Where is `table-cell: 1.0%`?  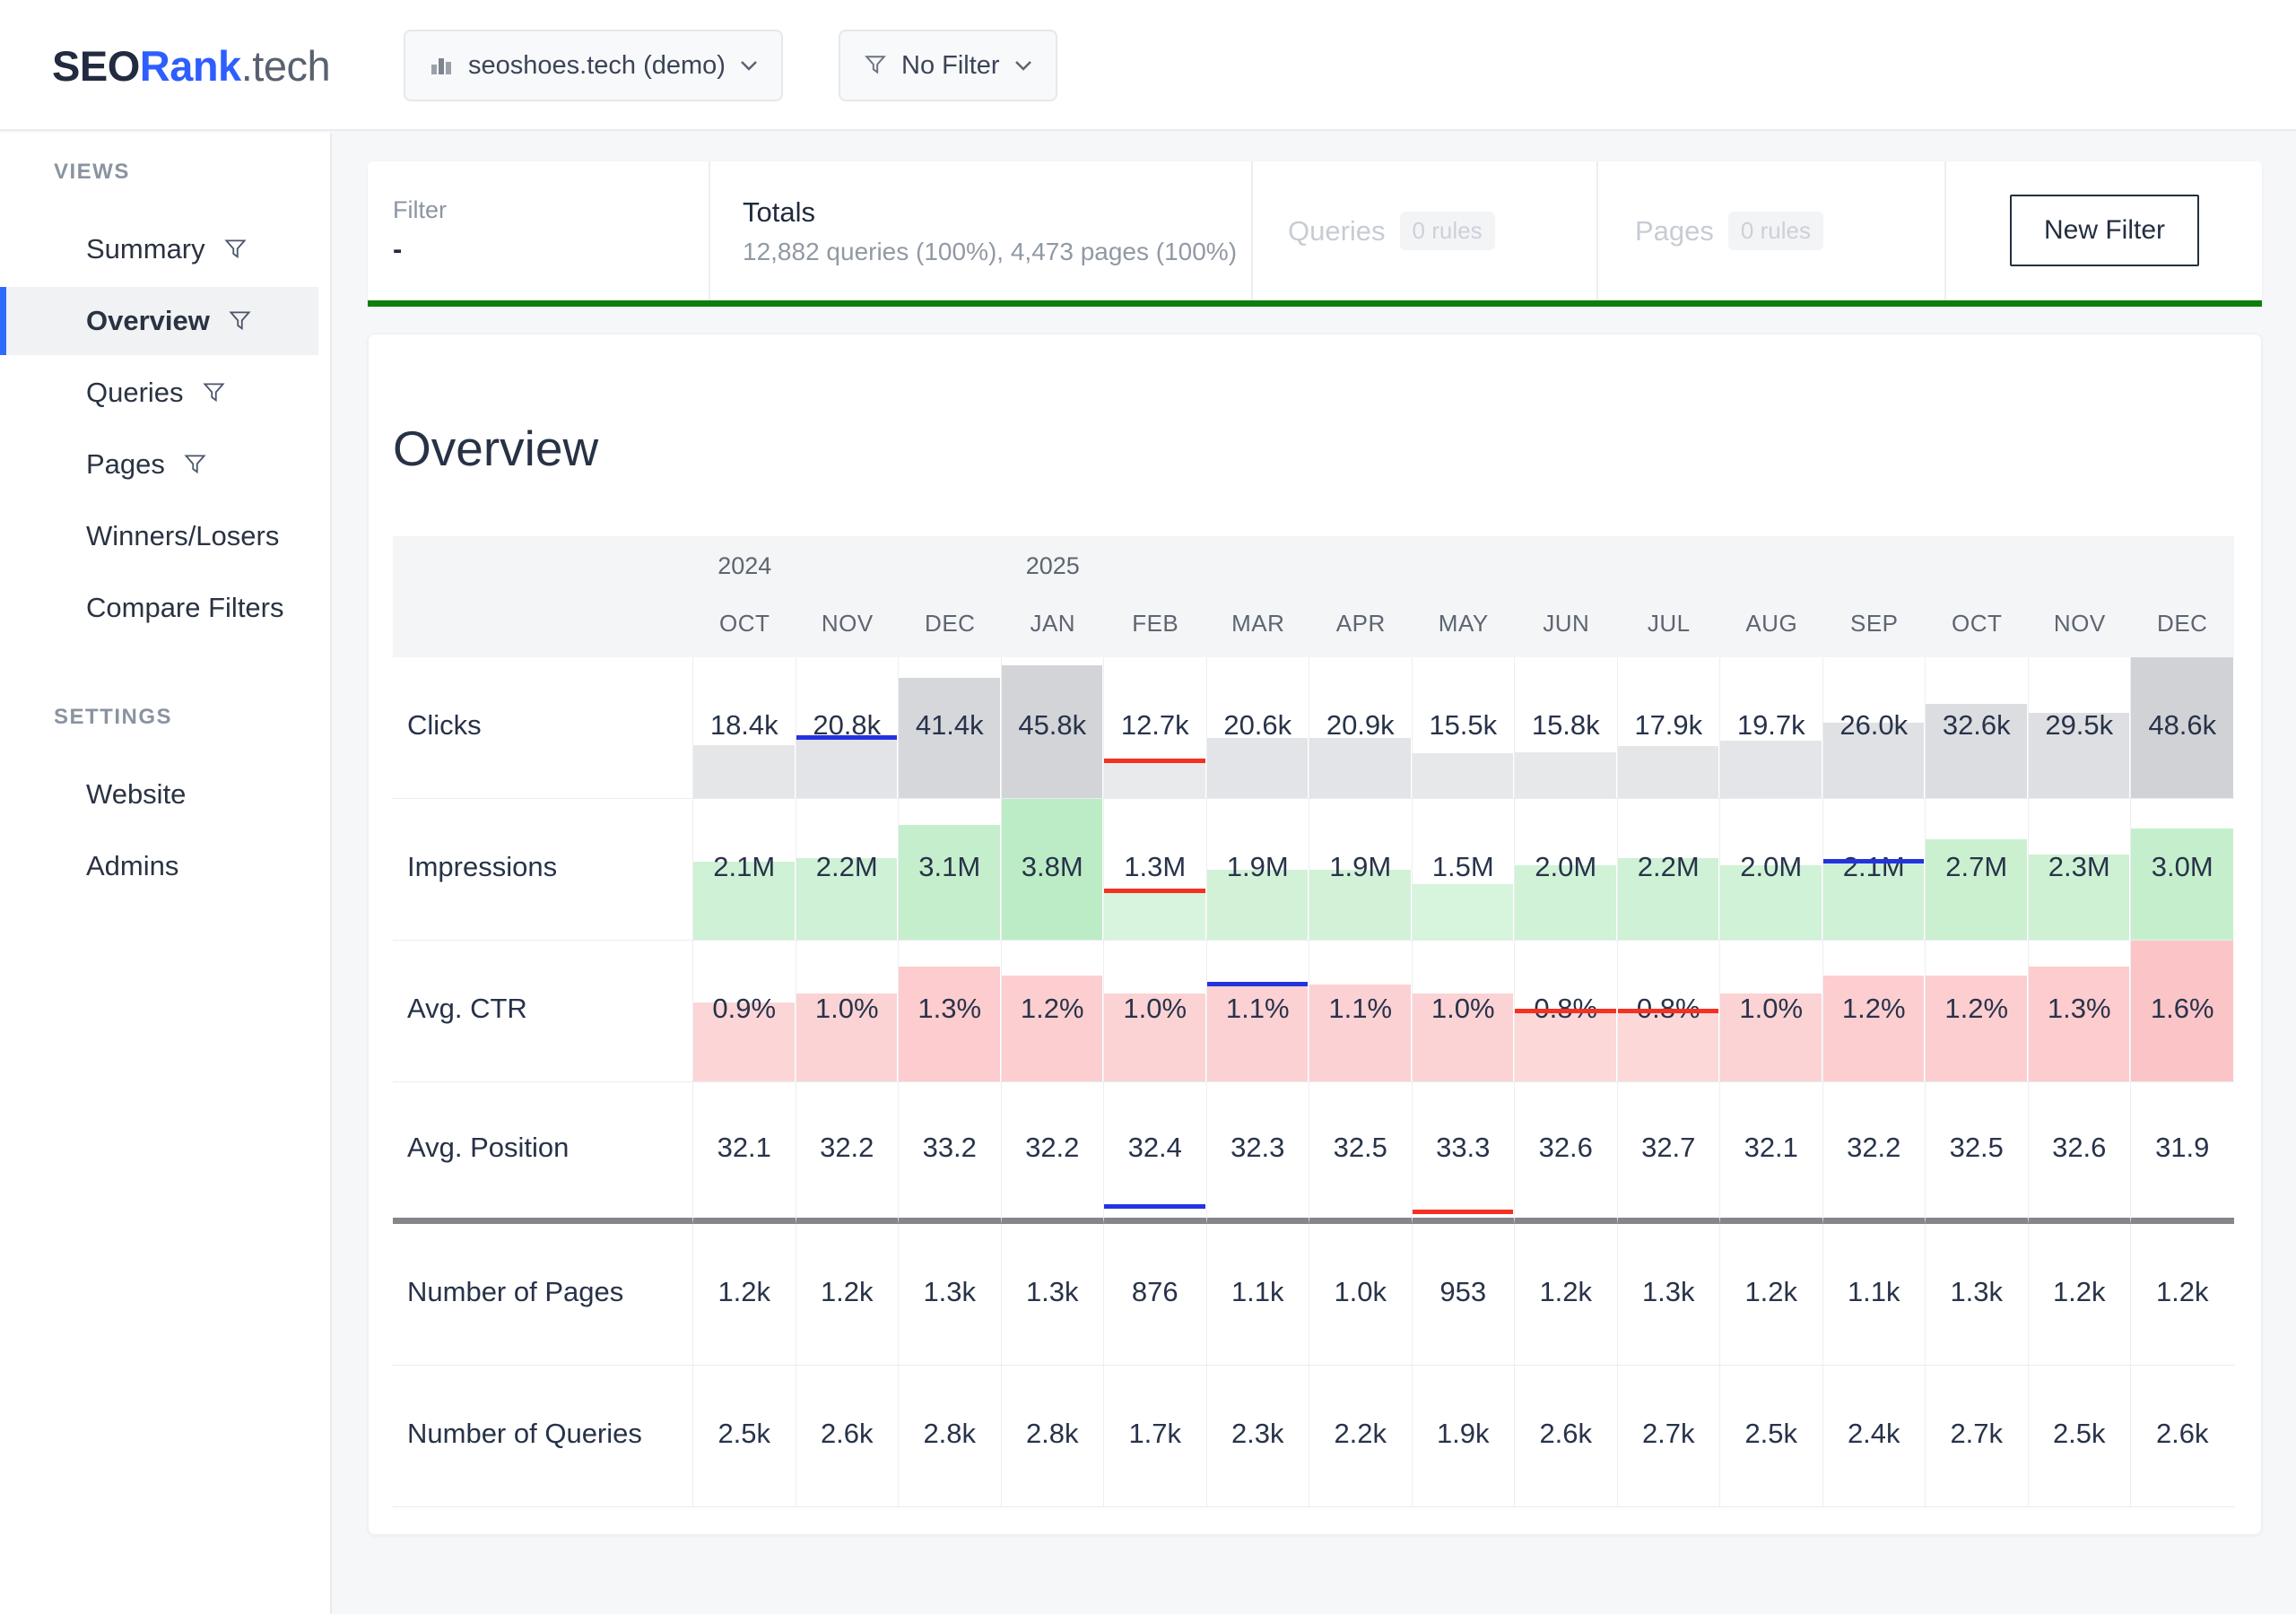
table-cell: 1.0% is located at coordinates (1463, 1011).